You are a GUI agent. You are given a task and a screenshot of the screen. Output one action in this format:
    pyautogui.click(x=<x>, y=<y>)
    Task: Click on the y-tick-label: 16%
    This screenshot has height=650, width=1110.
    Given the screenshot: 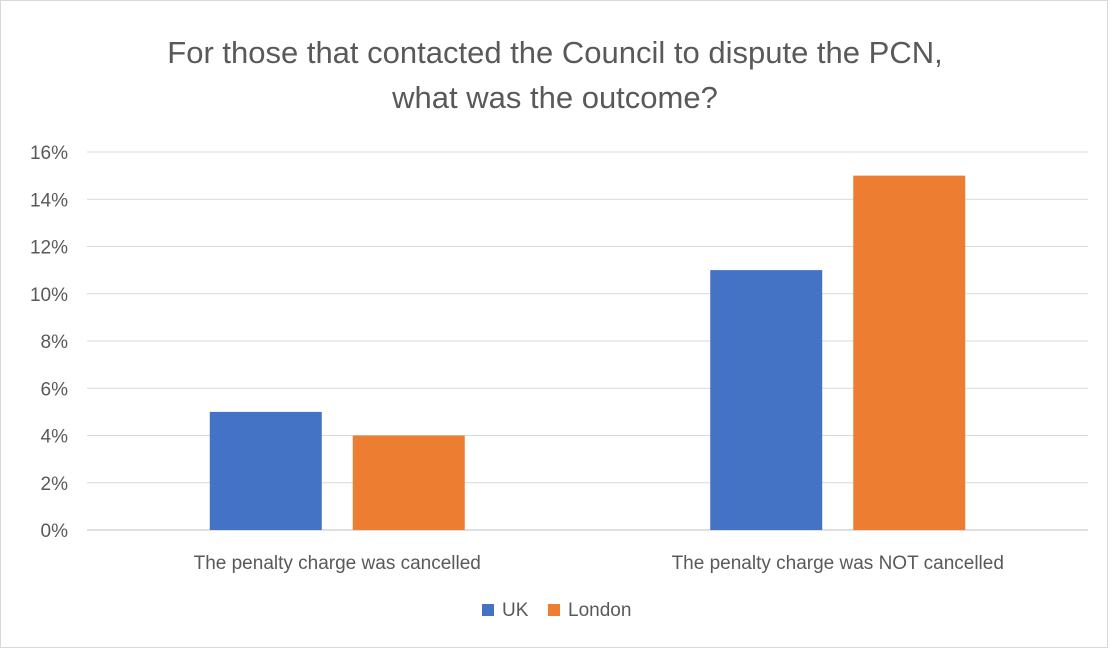 What is the action you would take?
    pyautogui.click(x=49, y=153)
    